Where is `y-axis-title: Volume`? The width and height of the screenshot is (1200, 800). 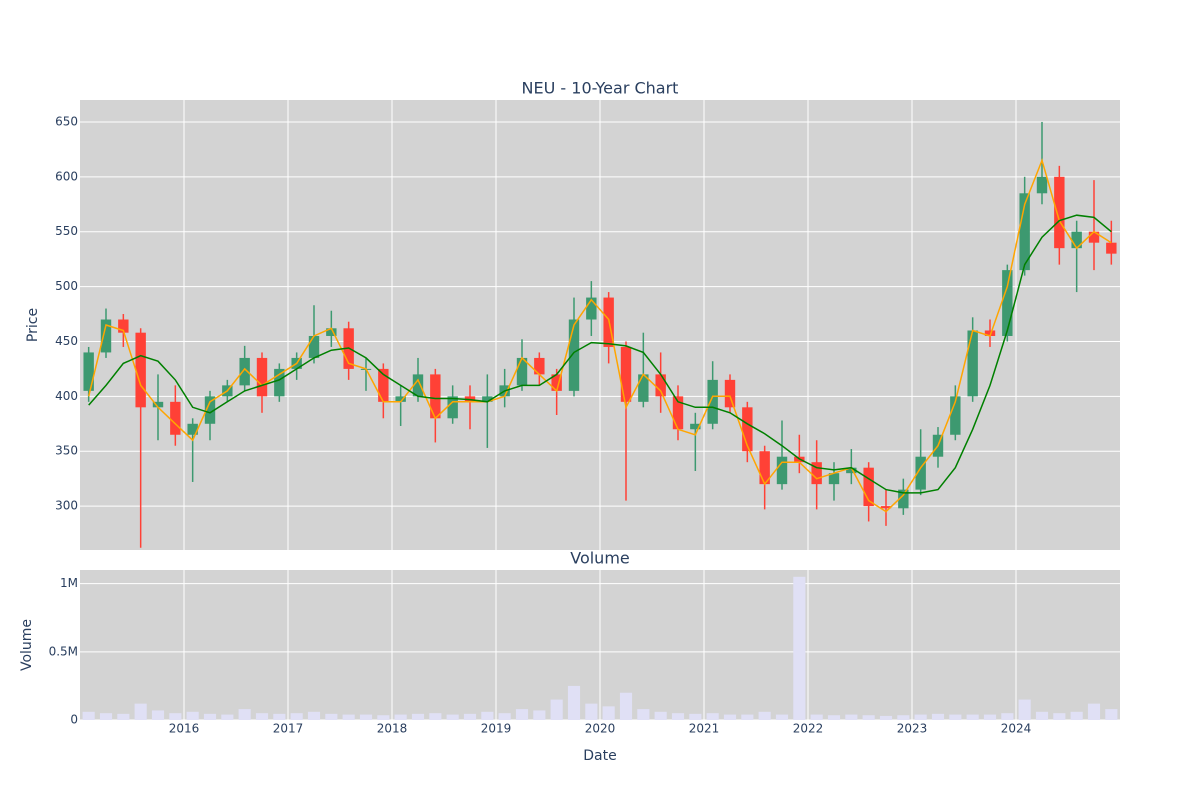
y-axis-title: Volume is located at coordinates (27, 645).